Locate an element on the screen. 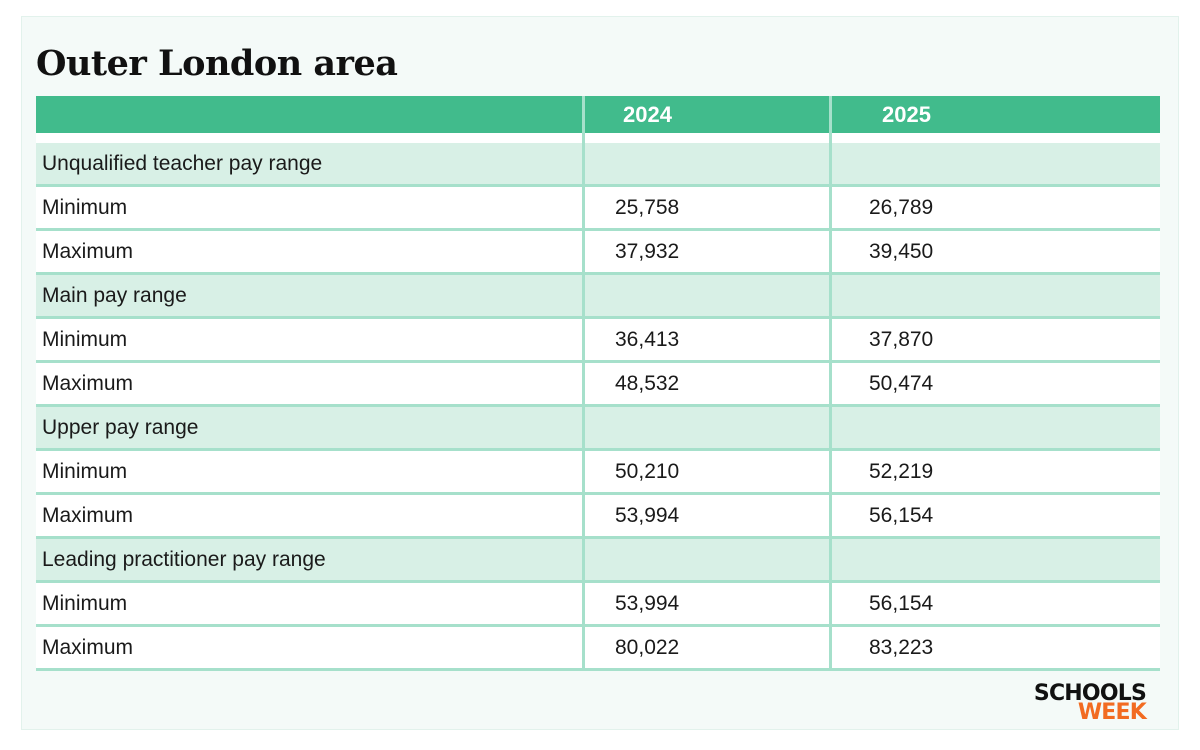  value-2025: 52,219 is located at coordinates (994, 471).